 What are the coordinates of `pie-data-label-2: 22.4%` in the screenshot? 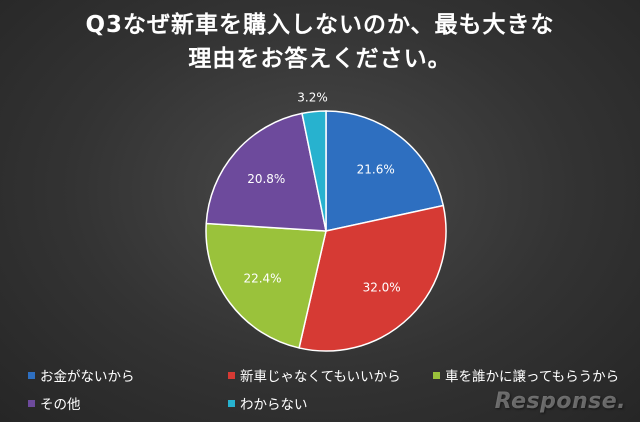 It's located at (262, 278).